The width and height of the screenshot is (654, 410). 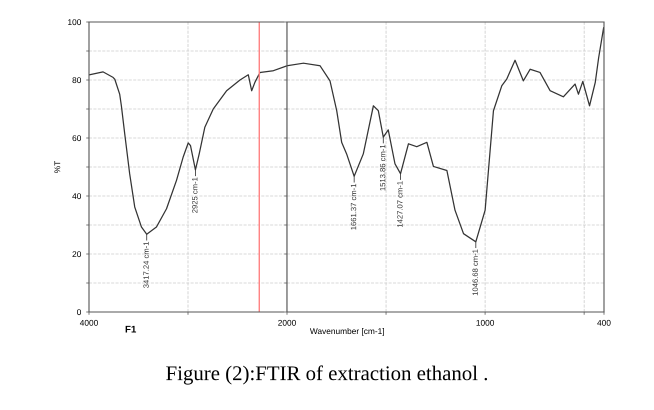 I want to click on text: F1, so click(x=131, y=329).